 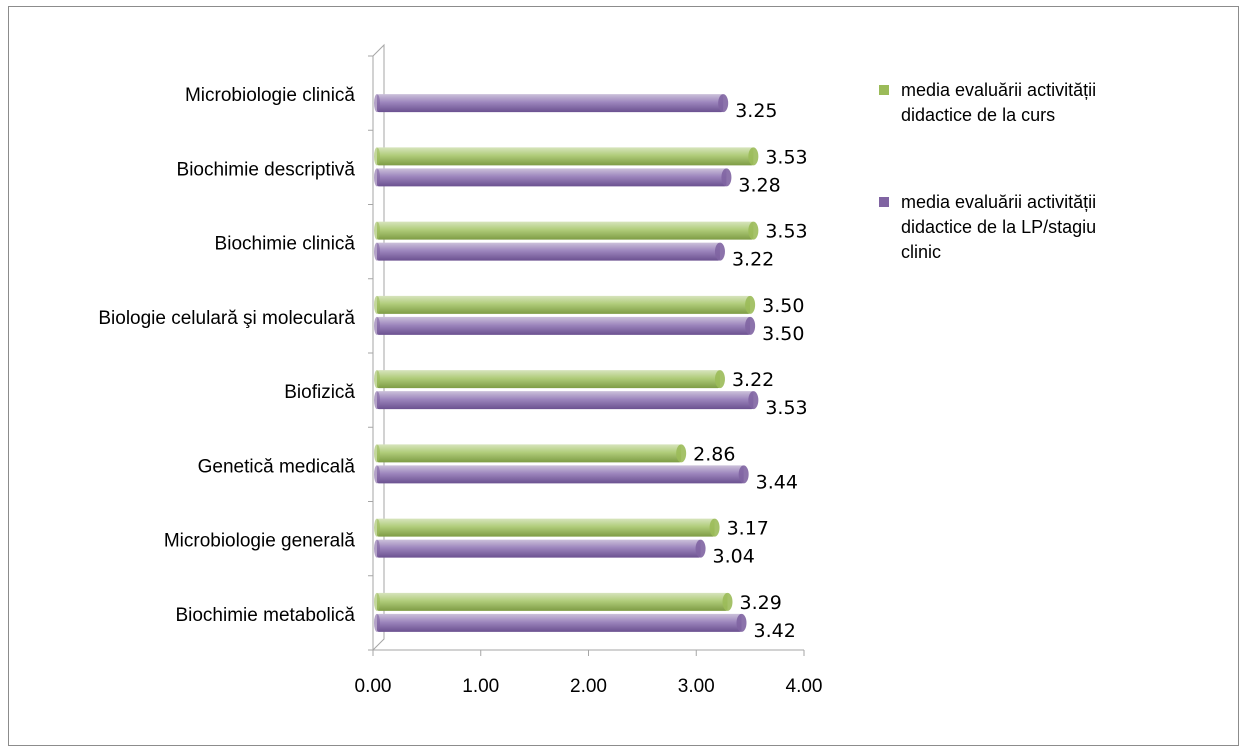 What do you see at coordinates (265, 615) in the screenshot?
I see `category-label: Biochimie metabolică` at bounding box center [265, 615].